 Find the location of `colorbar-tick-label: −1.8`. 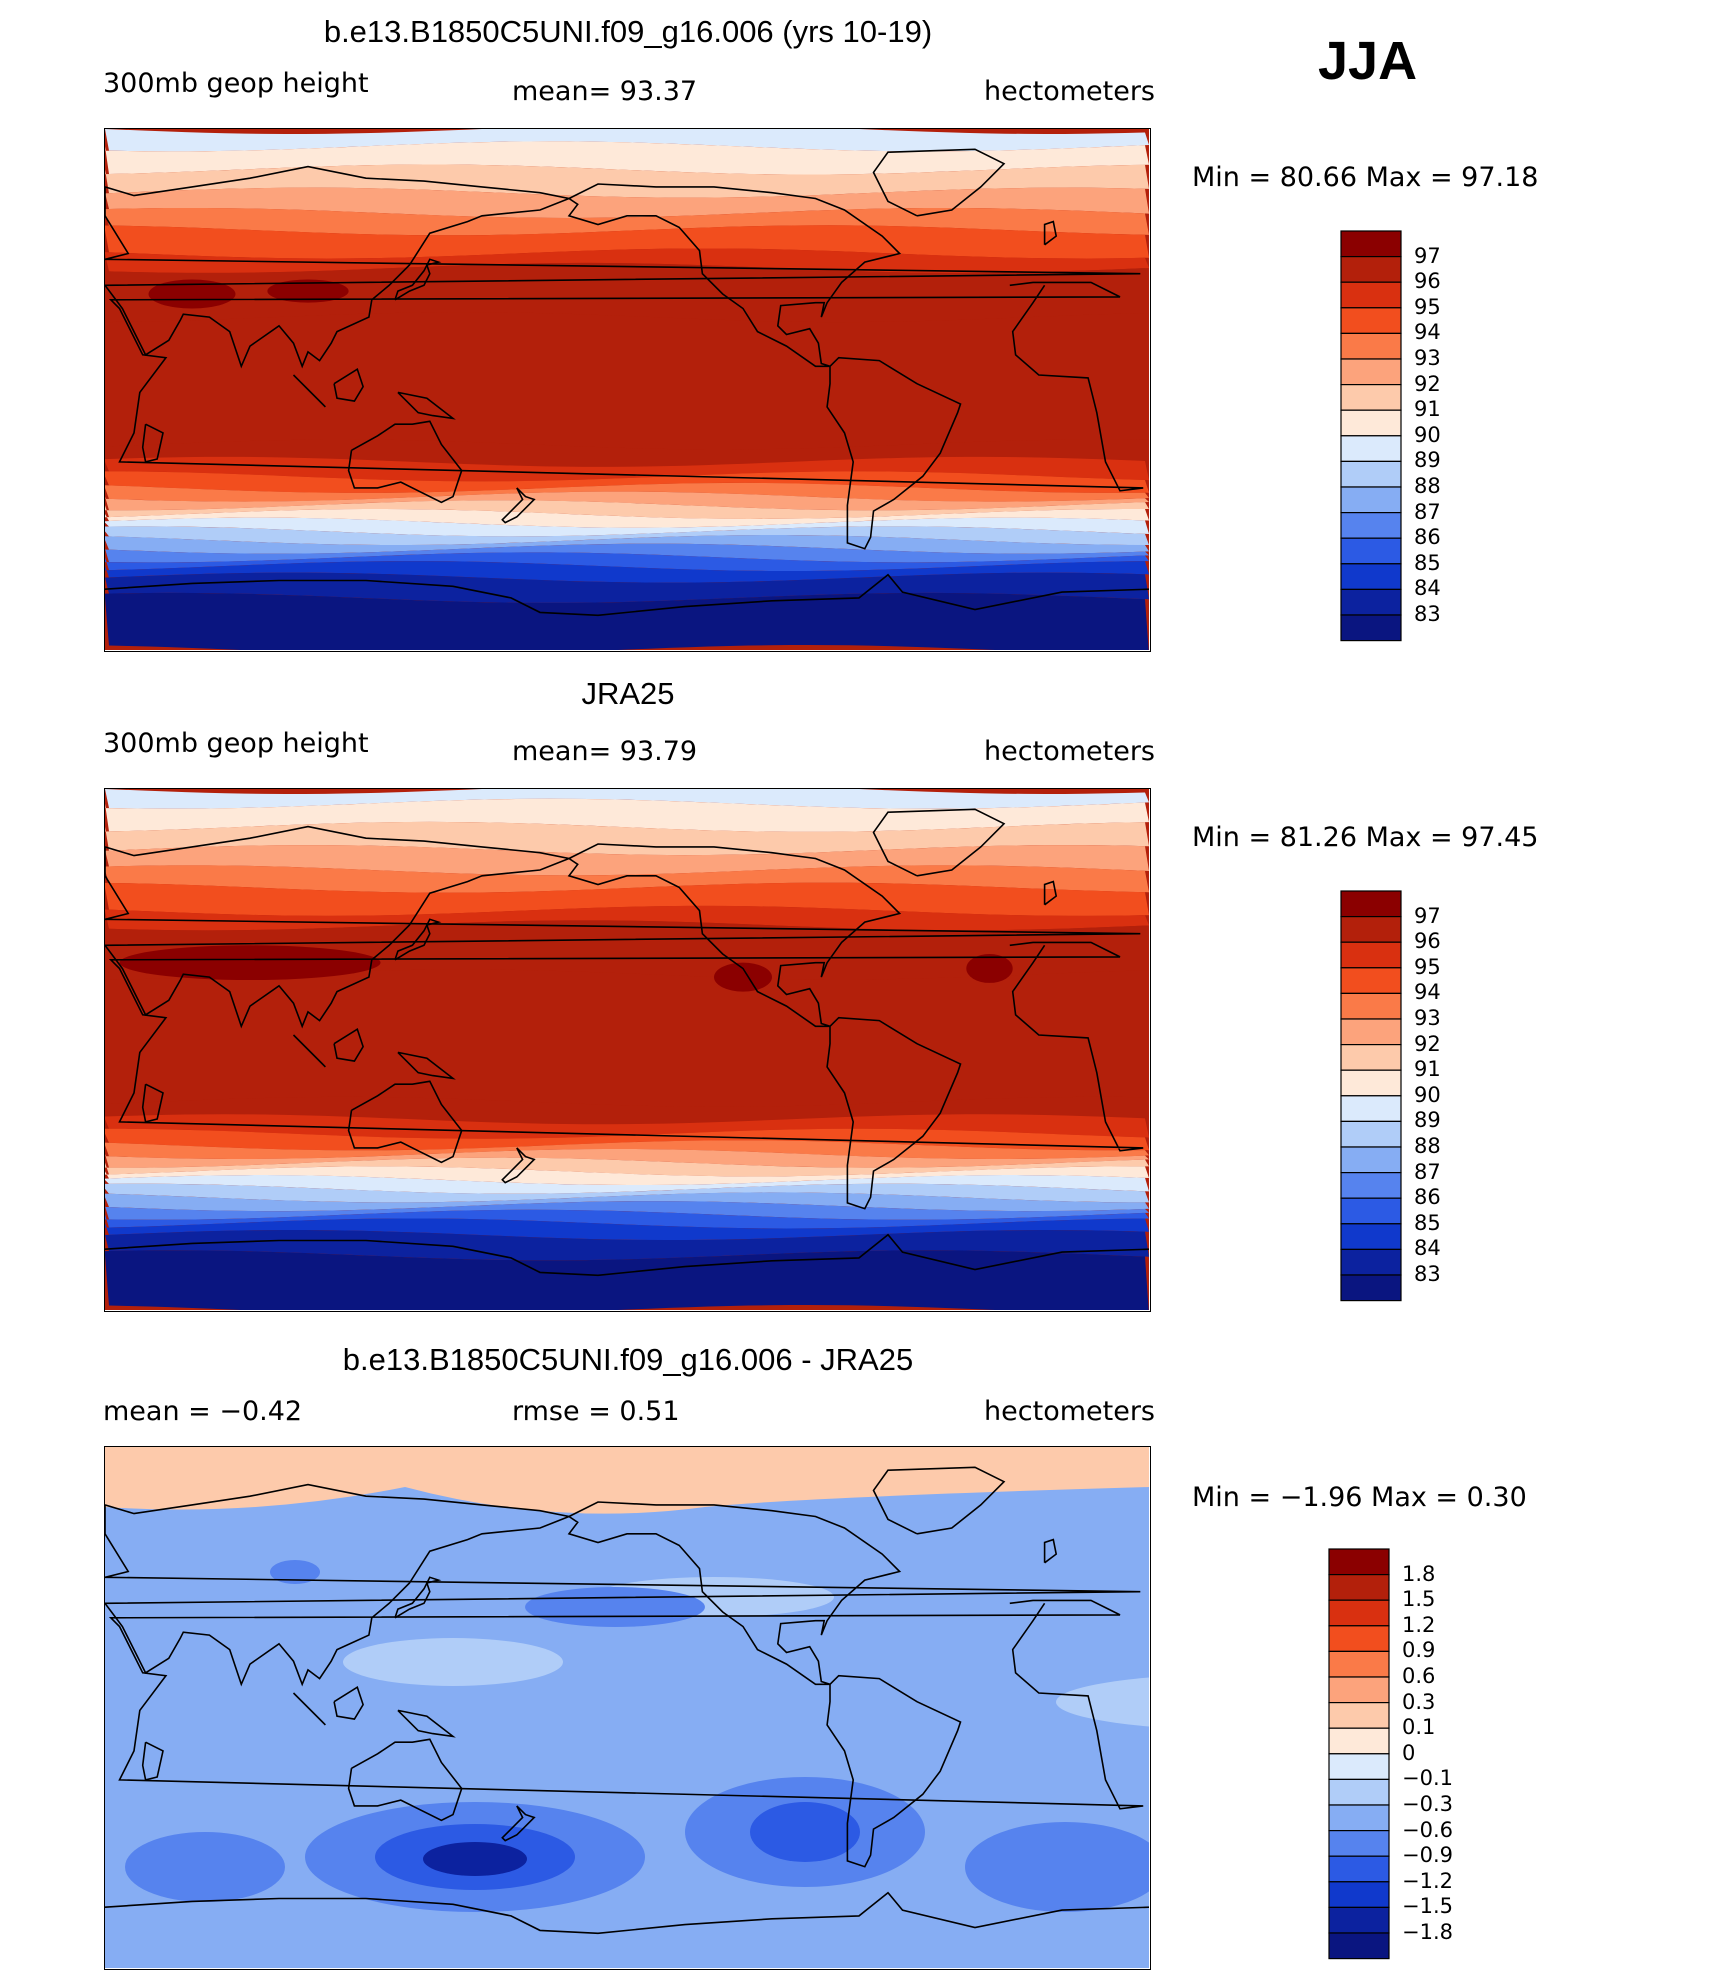

colorbar-tick-label: −1.8 is located at coordinates (1427, 1932).